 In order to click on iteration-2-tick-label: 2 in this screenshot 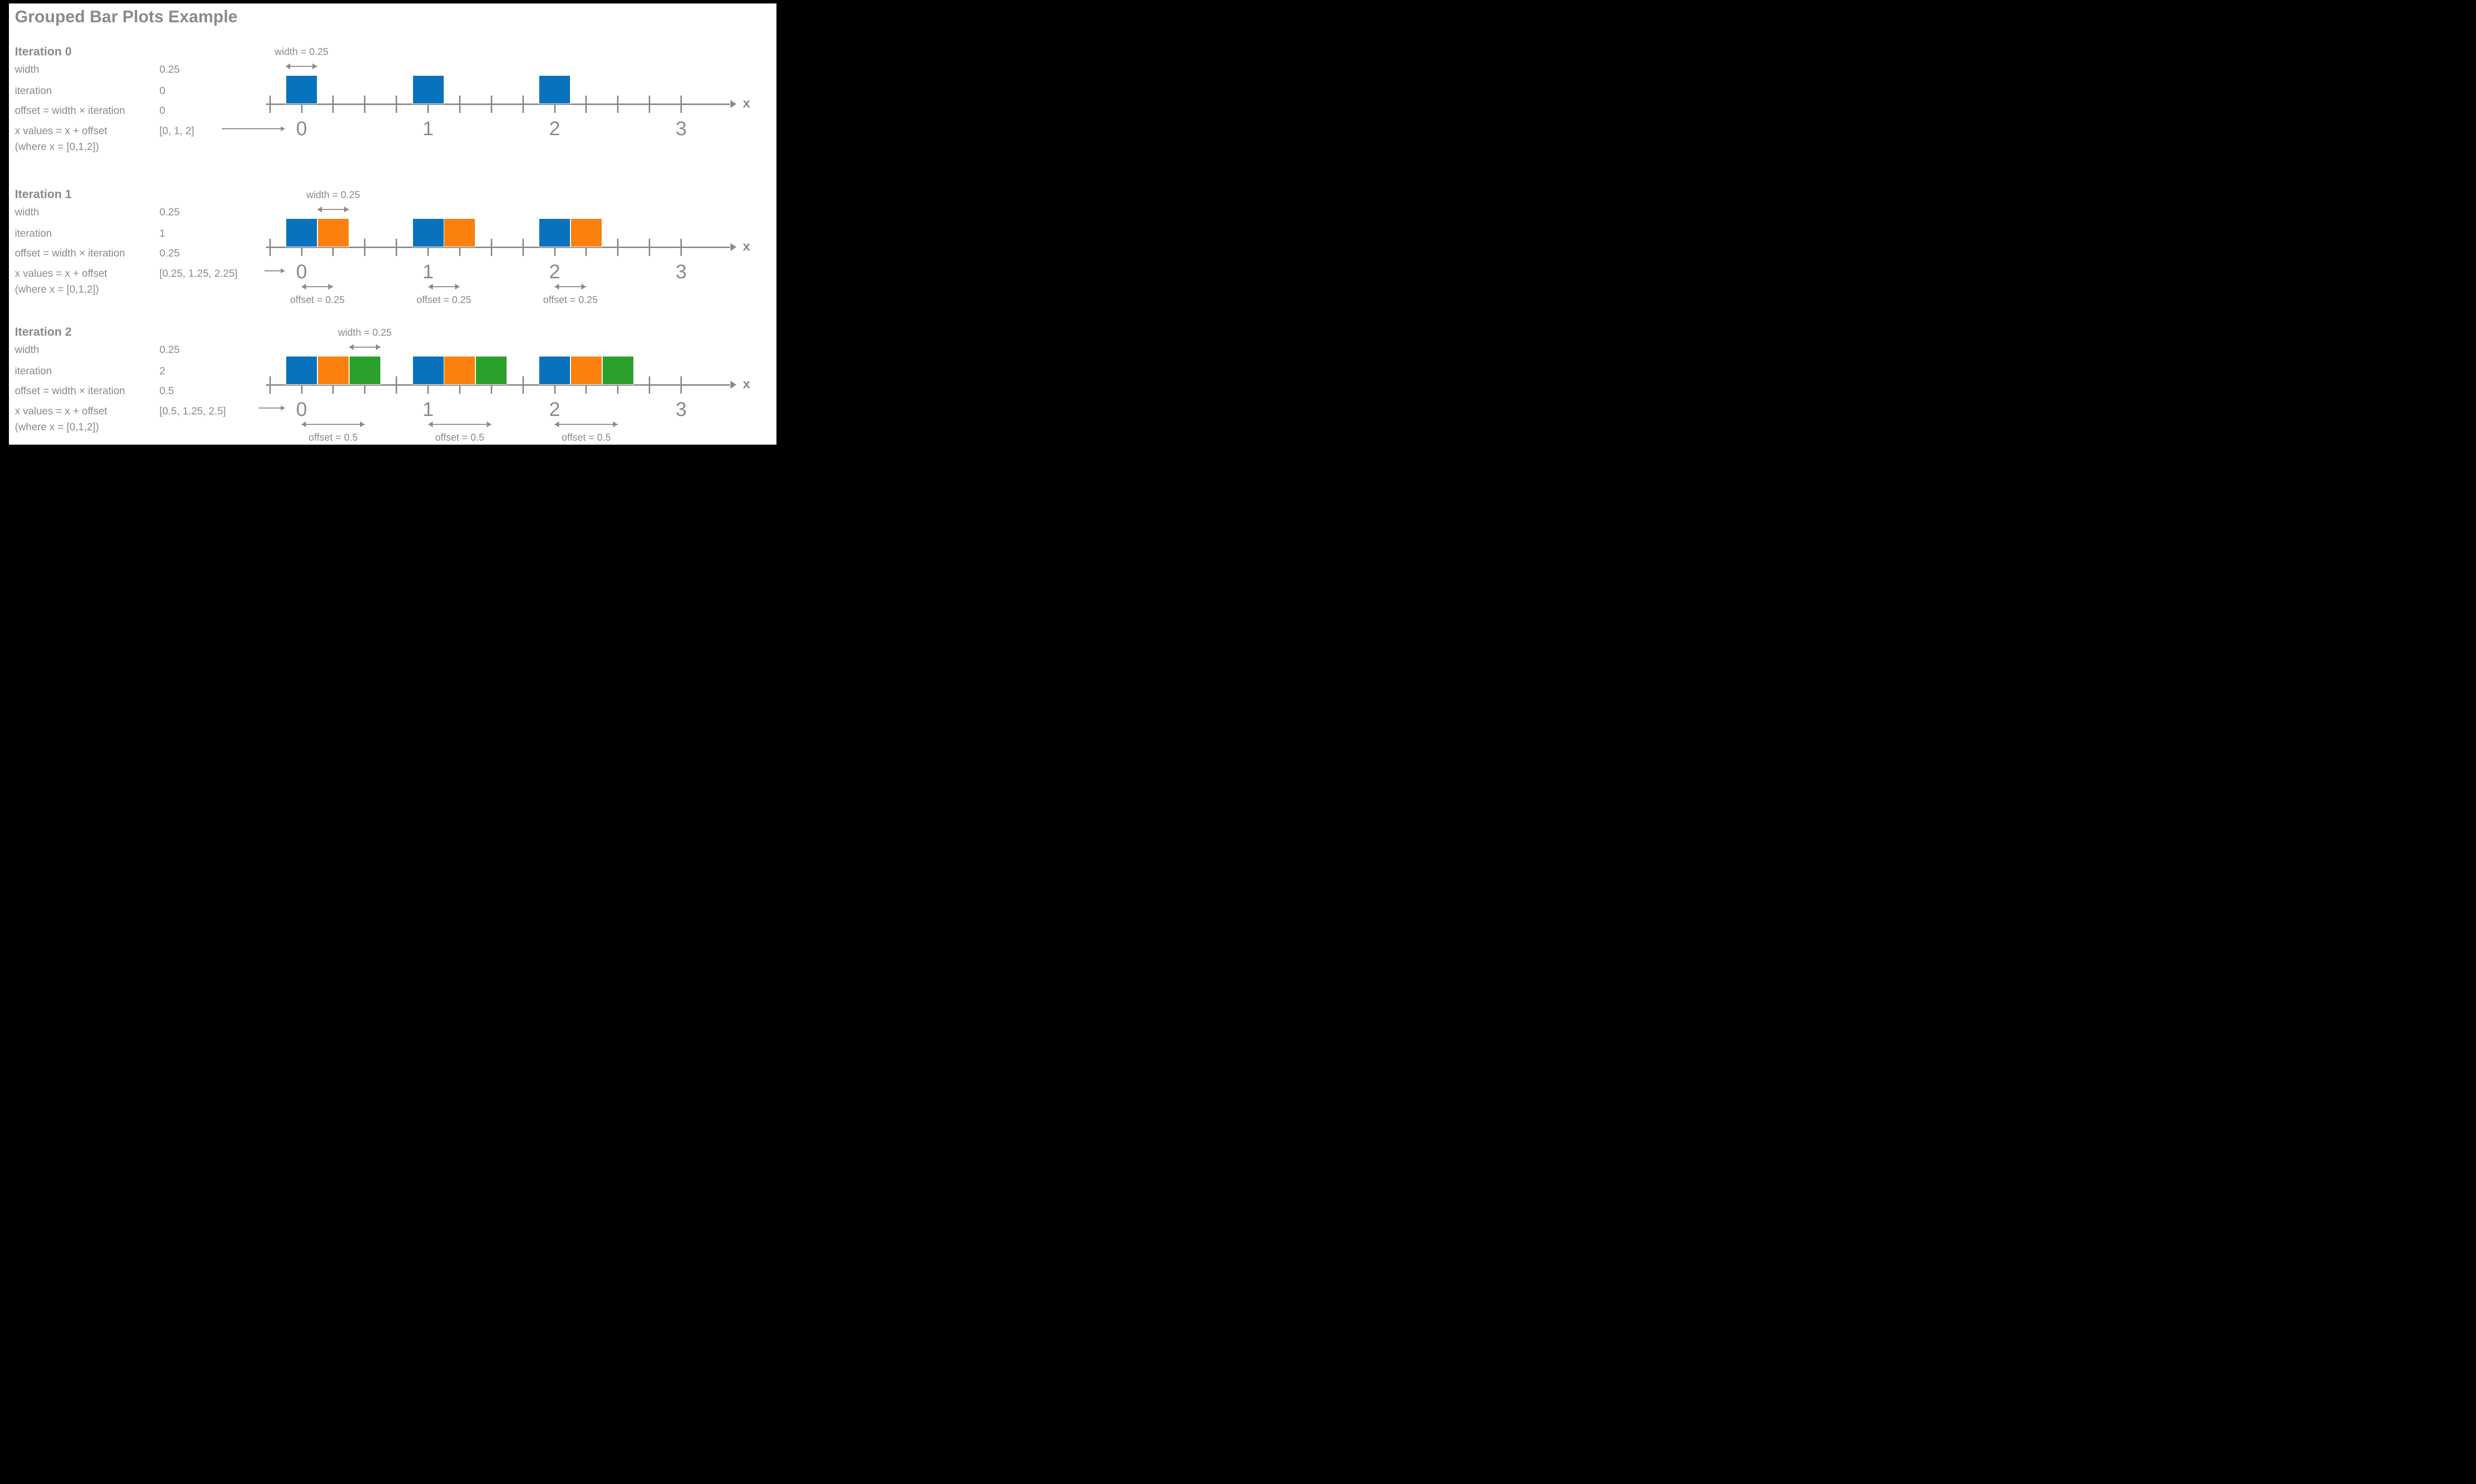, I will do `click(555, 409)`.